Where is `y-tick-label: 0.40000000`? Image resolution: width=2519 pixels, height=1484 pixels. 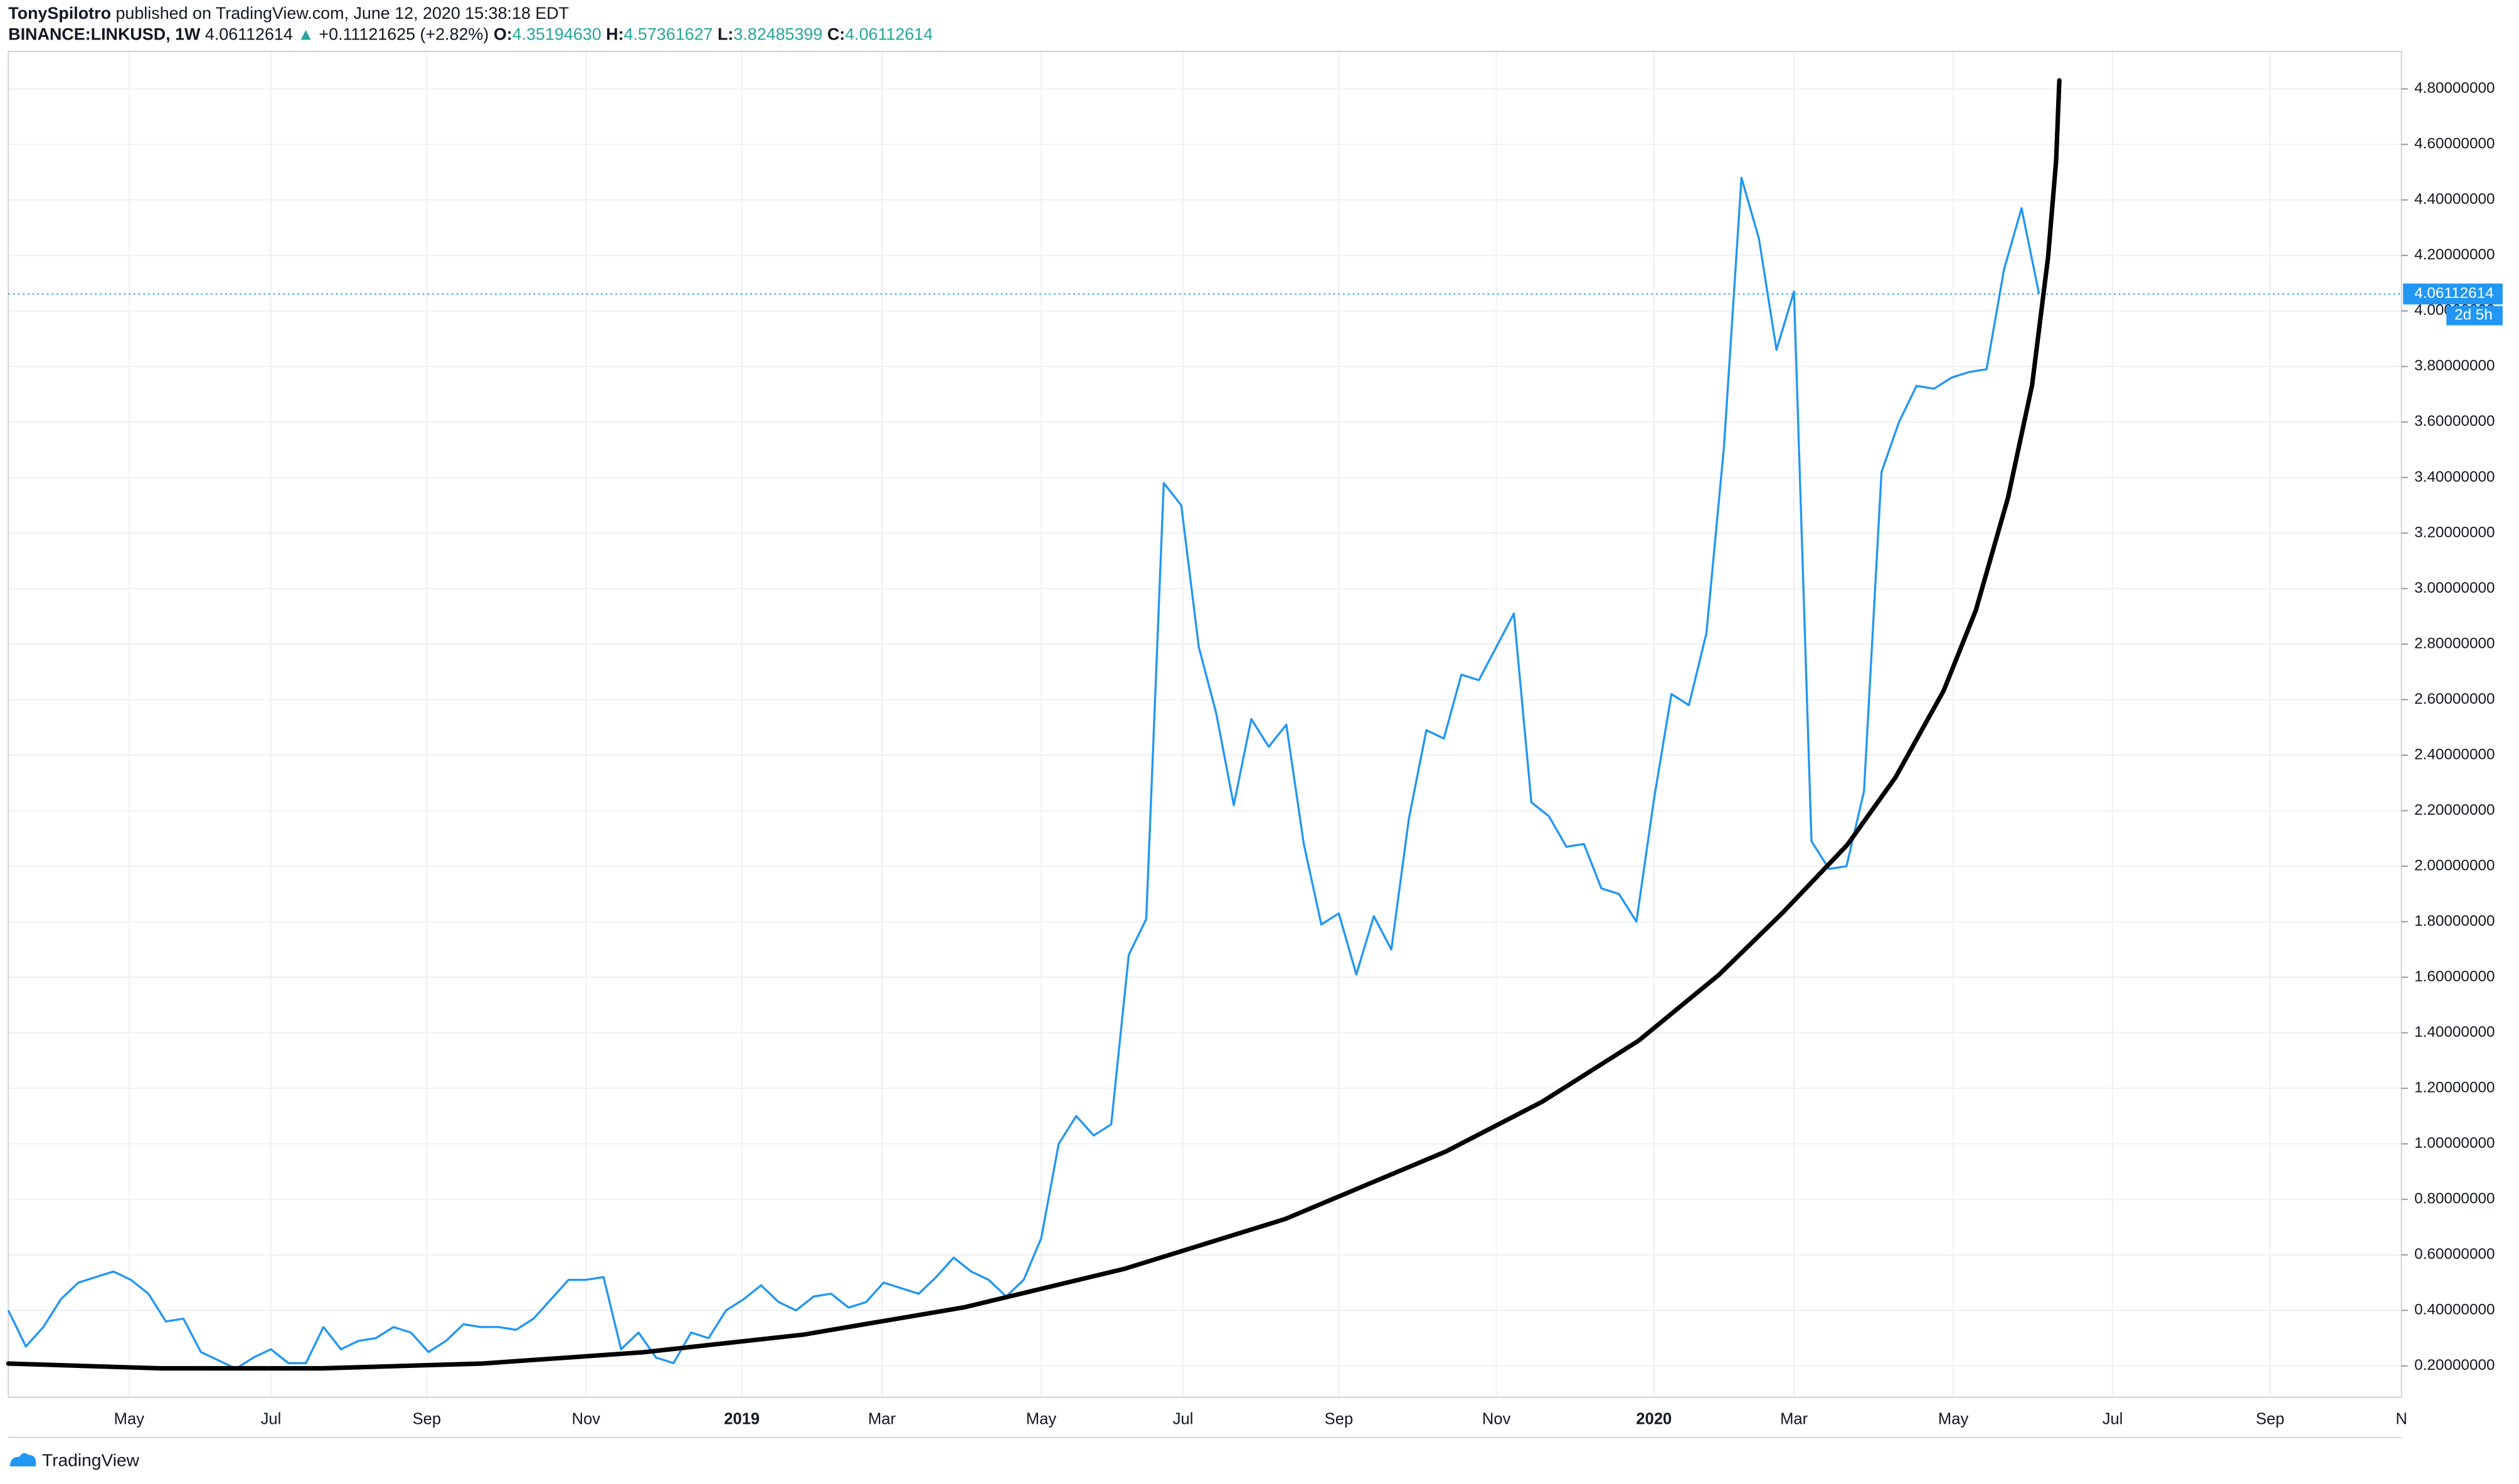 y-tick-label: 0.40000000 is located at coordinates (2454, 1309).